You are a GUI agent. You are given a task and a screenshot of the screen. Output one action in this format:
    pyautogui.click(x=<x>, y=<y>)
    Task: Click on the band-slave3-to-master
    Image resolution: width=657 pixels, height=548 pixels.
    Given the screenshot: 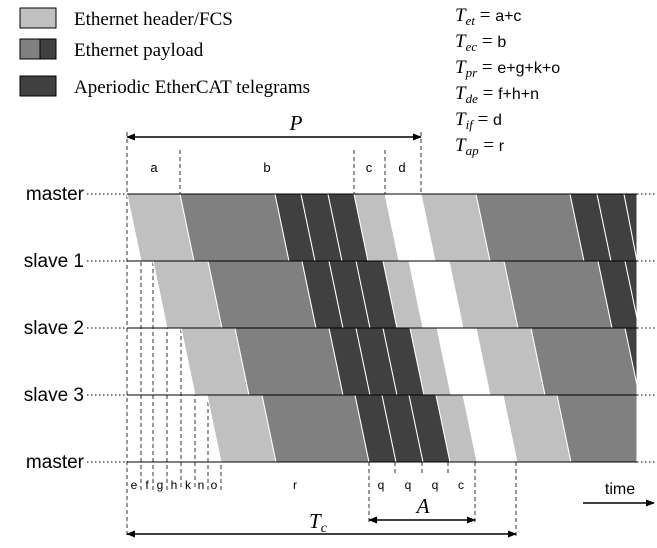 What is the action you would take?
    pyautogui.click(x=422, y=428)
    